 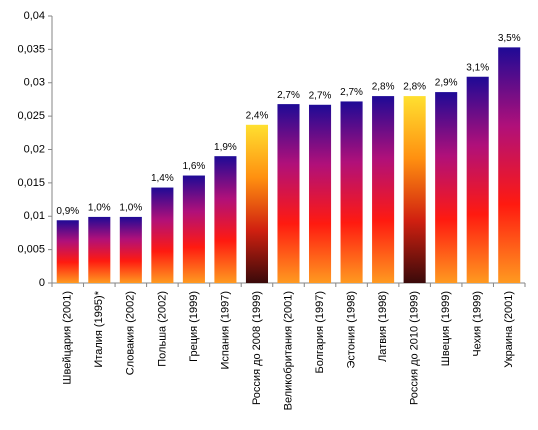 I want to click on x-tick-label: Греция (1999), so click(x=194, y=326).